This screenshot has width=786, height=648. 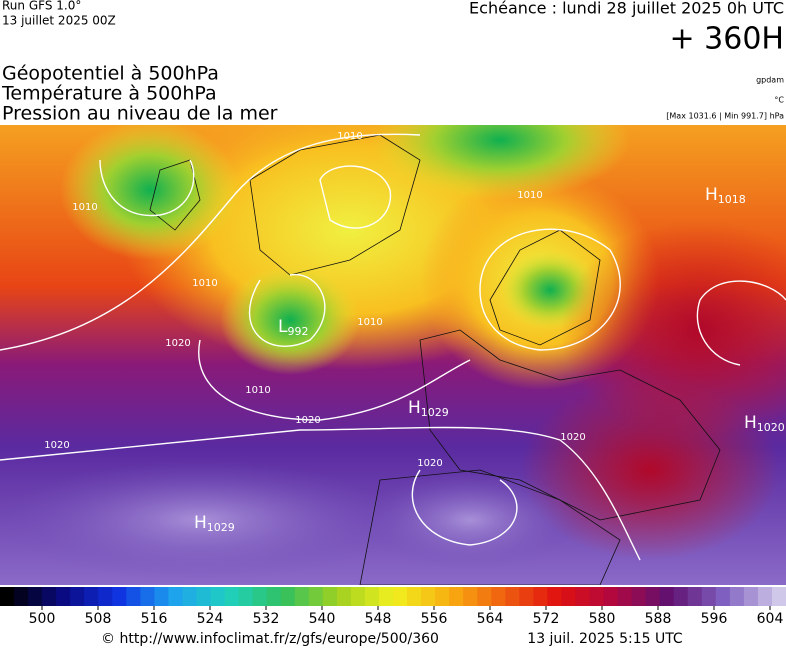 What do you see at coordinates (41, 6) in the screenshot?
I see `run-label: Run GFS 1.0°` at bounding box center [41, 6].